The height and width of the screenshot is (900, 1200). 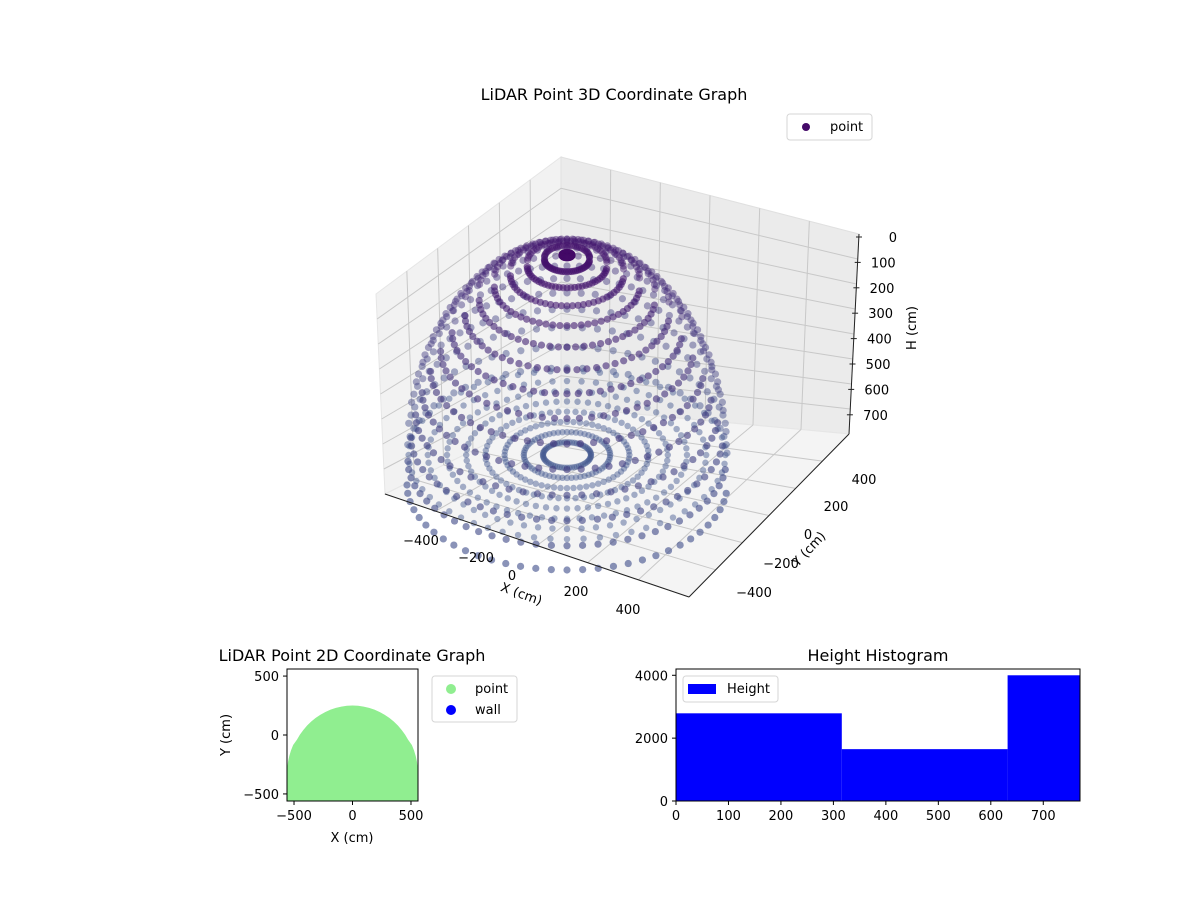 What do you see at coordinates (474, 699) in the screenshot?
I see `legend-2d: point wall` at bounding box center [474, 699].